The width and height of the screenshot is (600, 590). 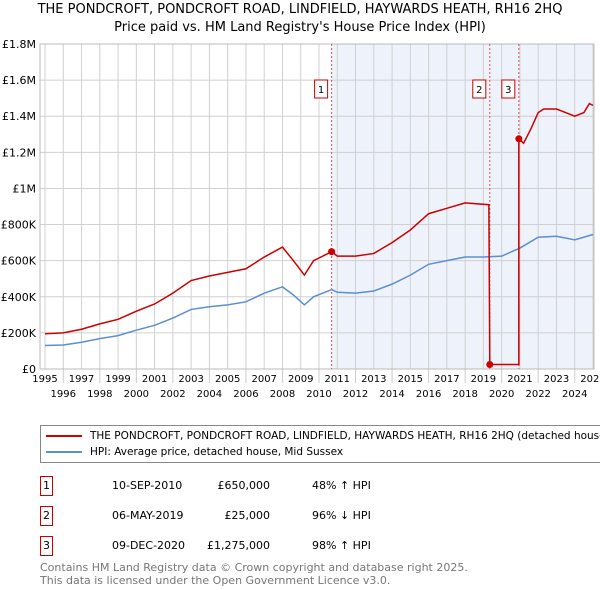 I want to click on x-tick-label: 1995, so click(x=44, y=379).